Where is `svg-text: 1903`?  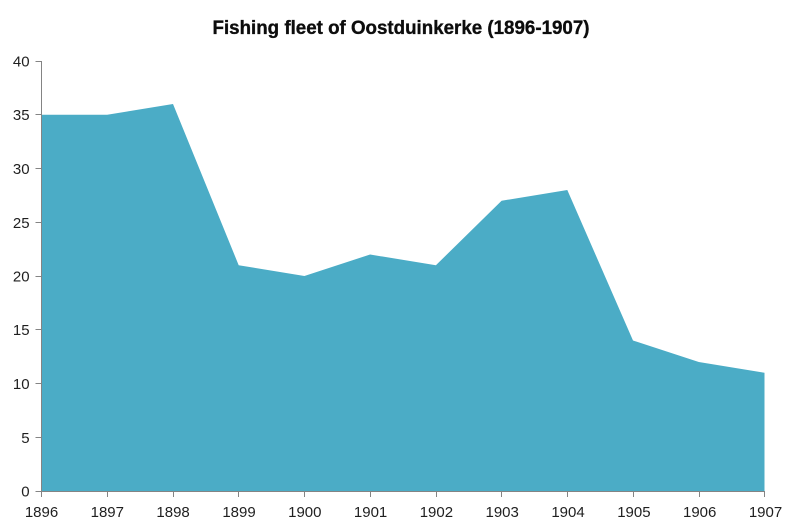 svg-text: 1903 is located at coordinates (502, 512).